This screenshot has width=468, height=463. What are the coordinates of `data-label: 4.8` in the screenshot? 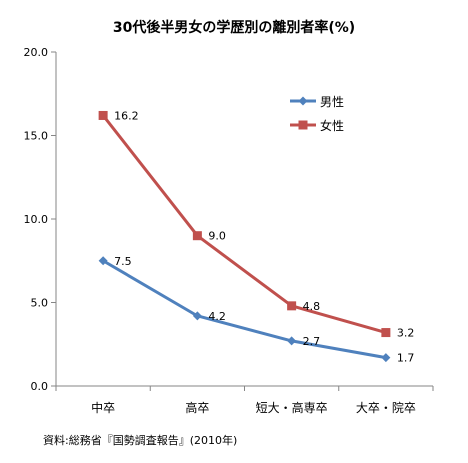 It's located at (312, 306).